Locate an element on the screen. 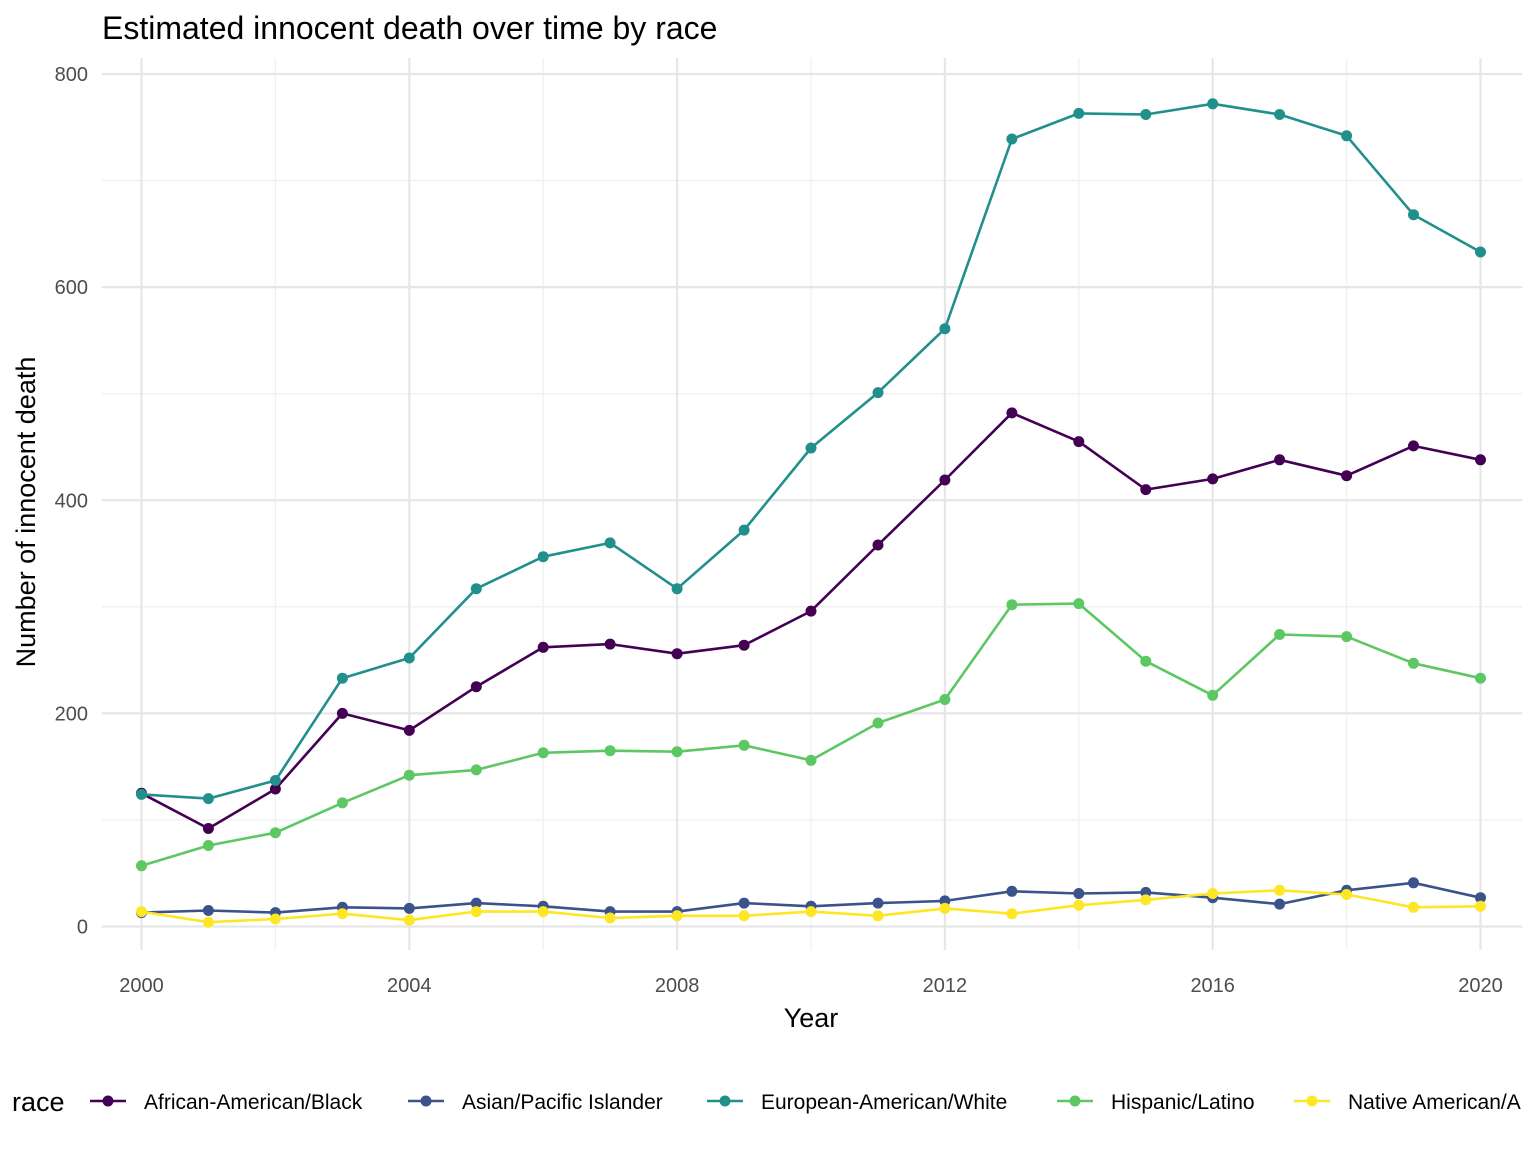  x-tick-label: 2020 is located at coordinates (1480, 986).